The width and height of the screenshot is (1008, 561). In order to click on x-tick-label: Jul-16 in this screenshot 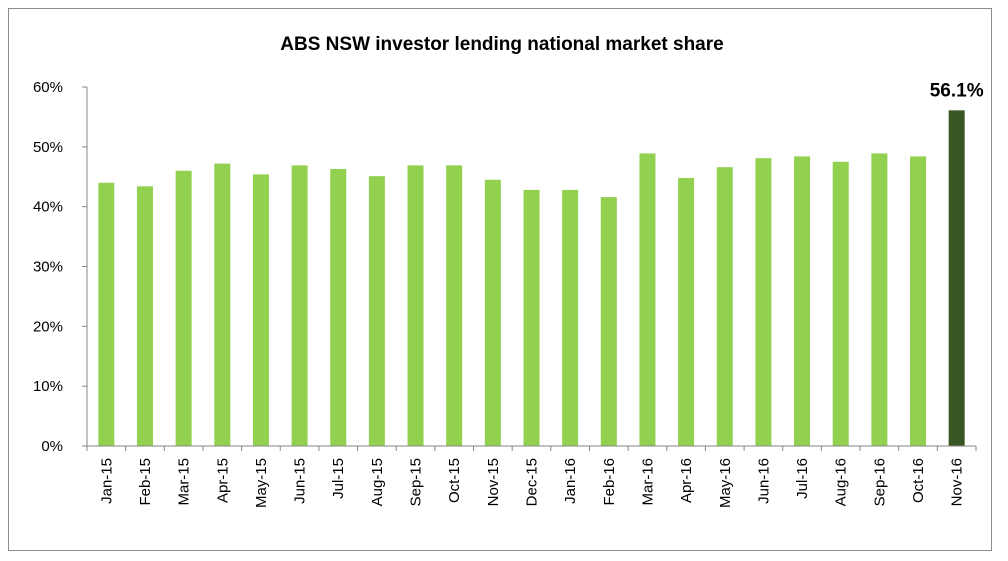, I will do `click(802, 478)`.